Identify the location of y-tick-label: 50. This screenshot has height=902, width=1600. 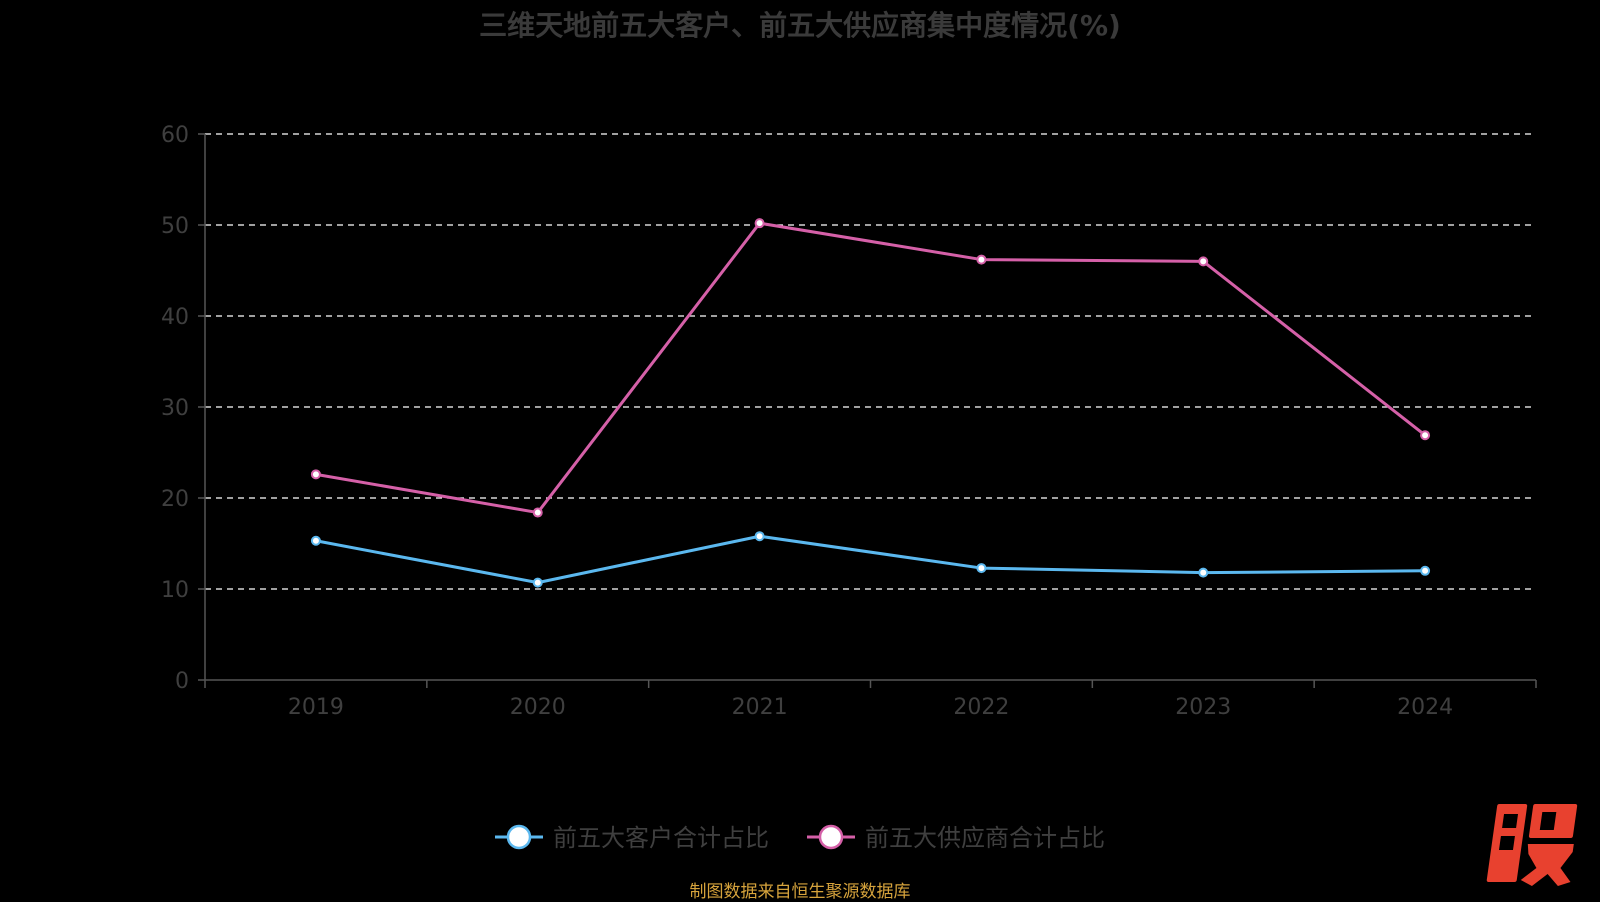
(175, 226).